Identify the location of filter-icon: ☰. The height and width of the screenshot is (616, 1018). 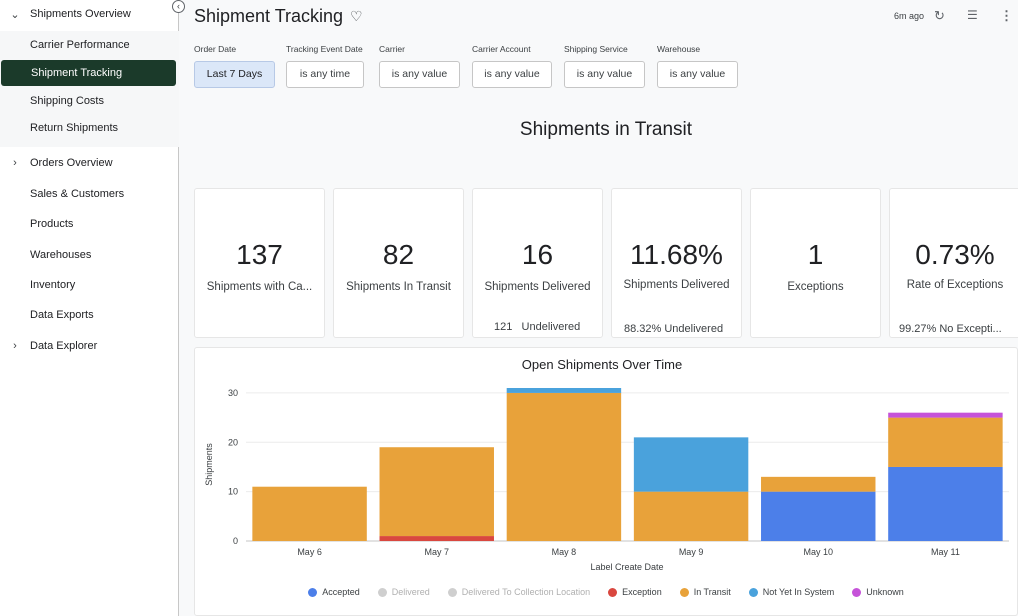
(972, 15).